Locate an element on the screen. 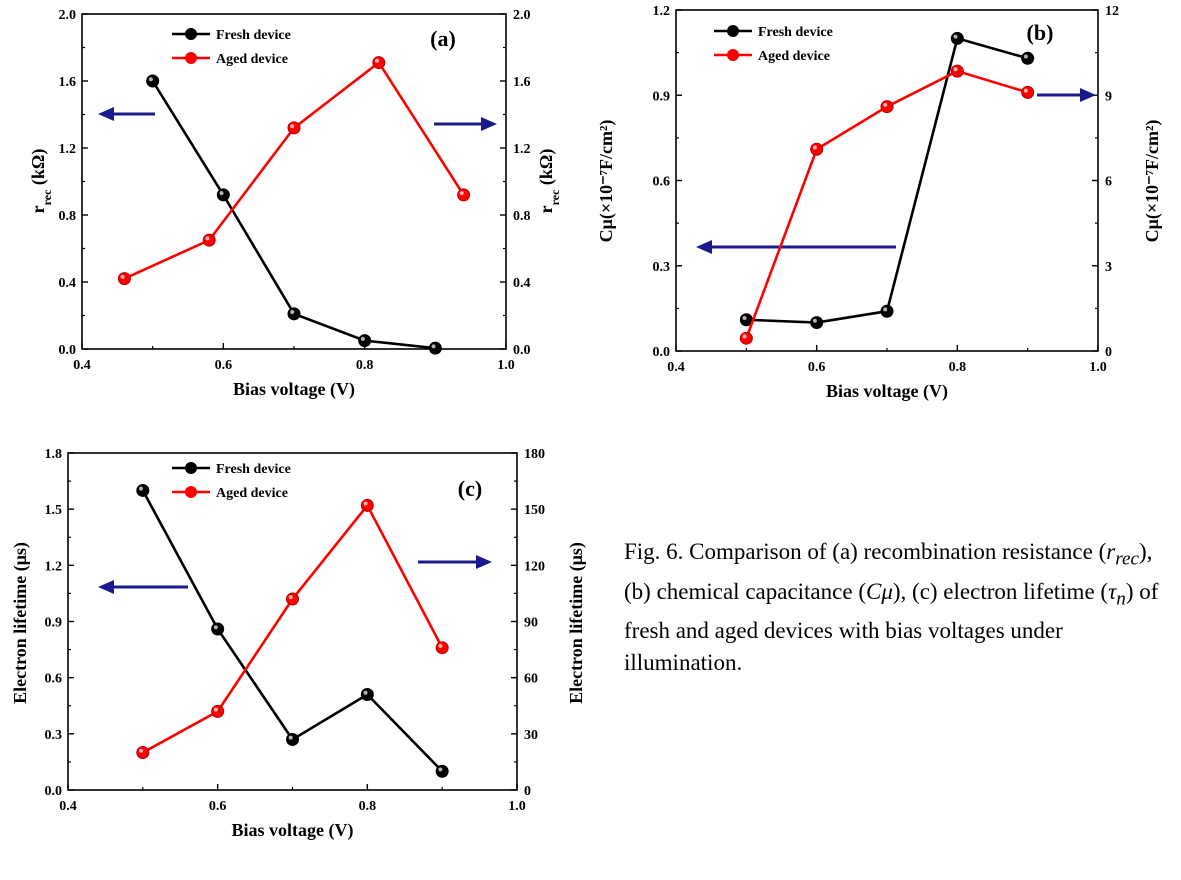  y-left-tick-label: 0.4 is located at coordinates (68, 283).